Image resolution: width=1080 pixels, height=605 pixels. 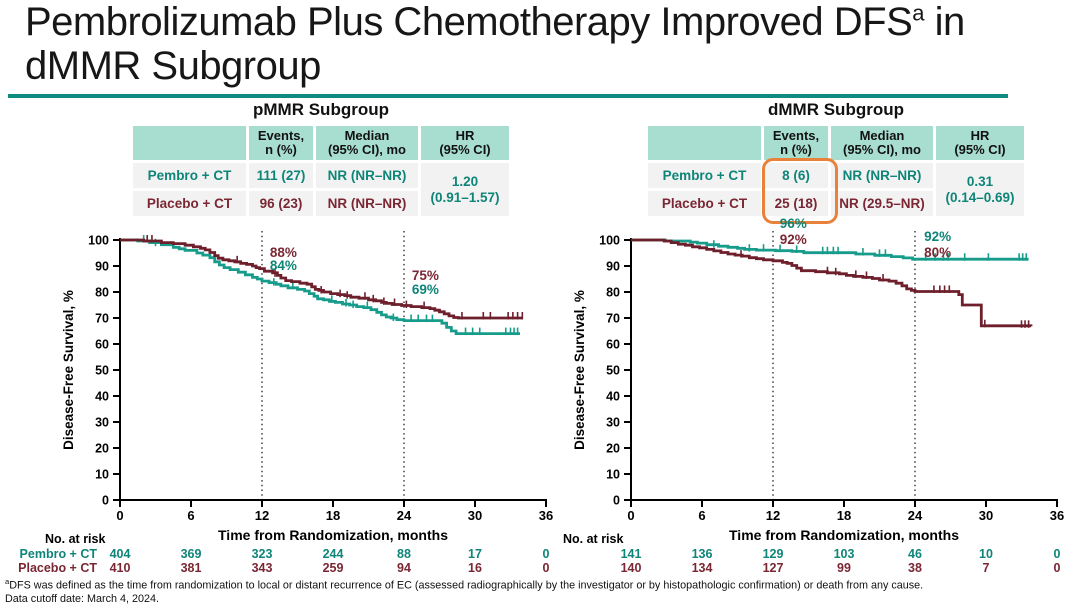 What do you see at coordinates (773, 568) in the screenshot?
I see `svg-text: 127` at bounding box center [773, 568].